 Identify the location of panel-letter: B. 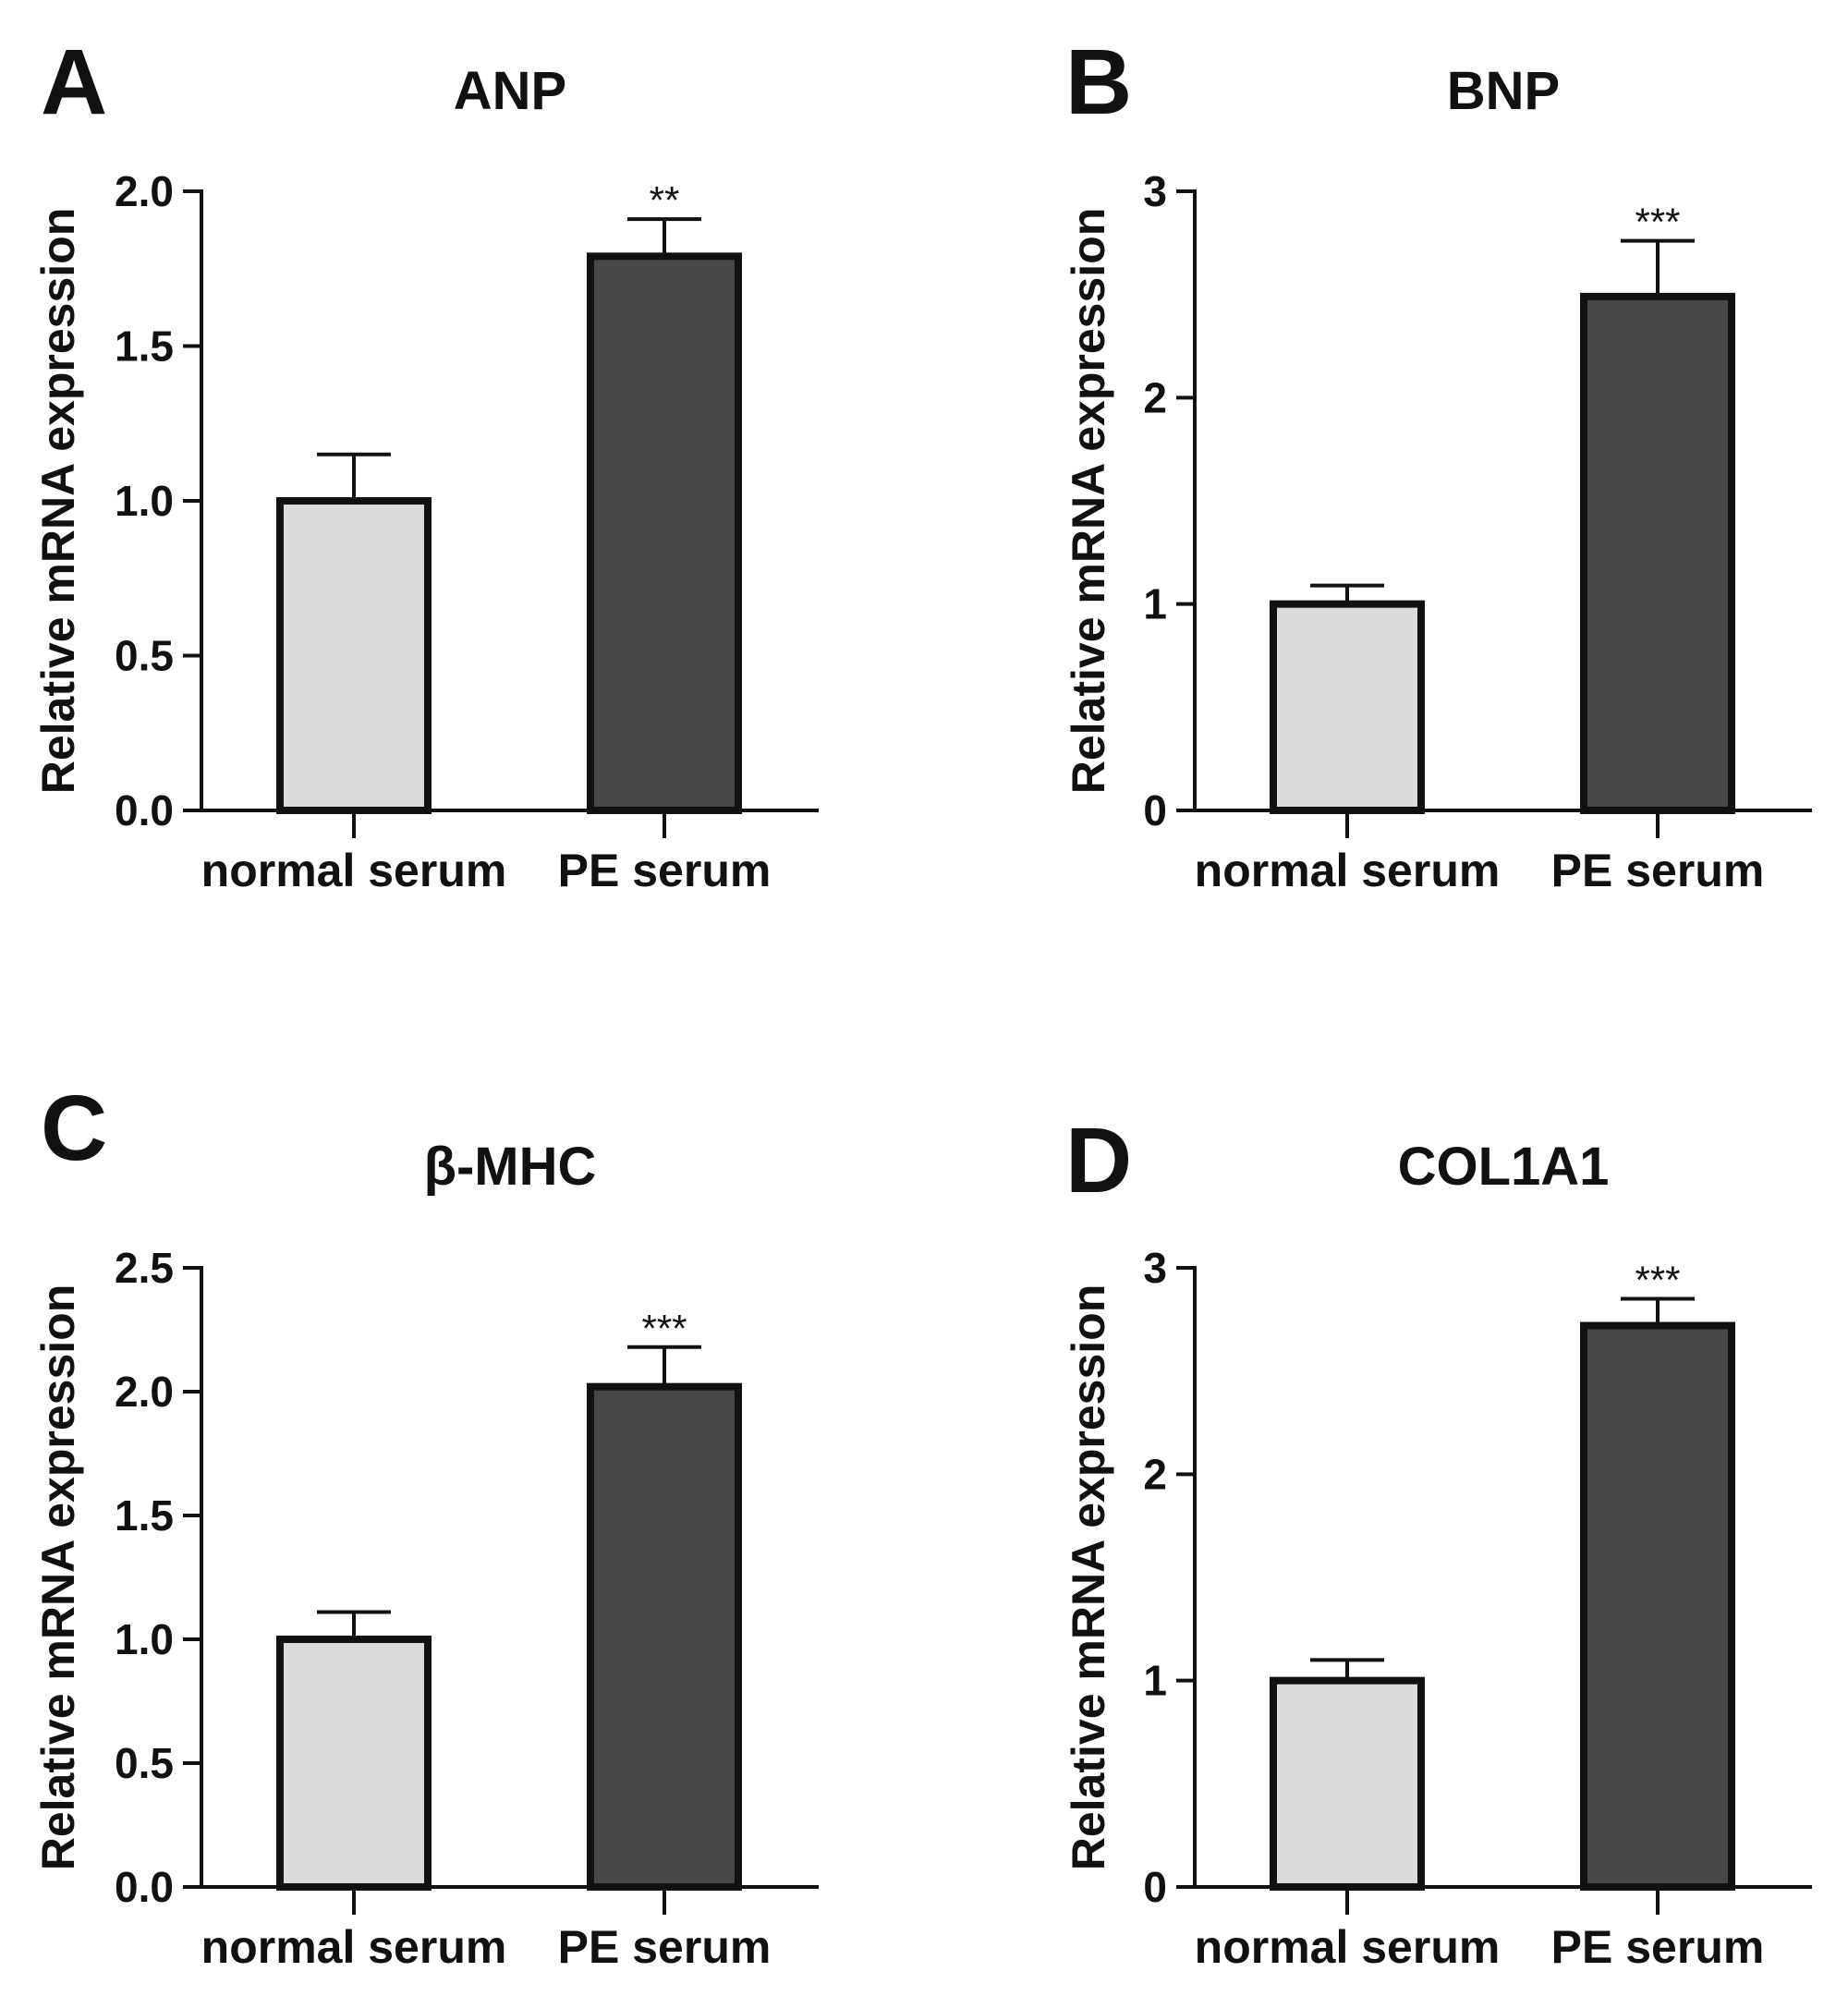
(1098, 82).